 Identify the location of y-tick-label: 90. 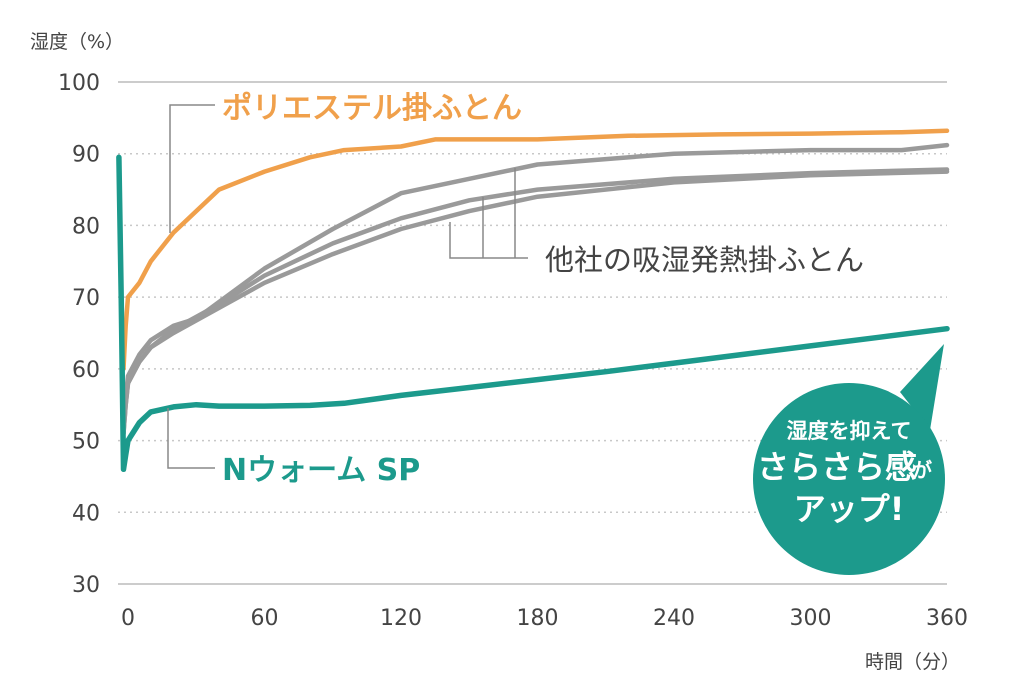
(86, 155).